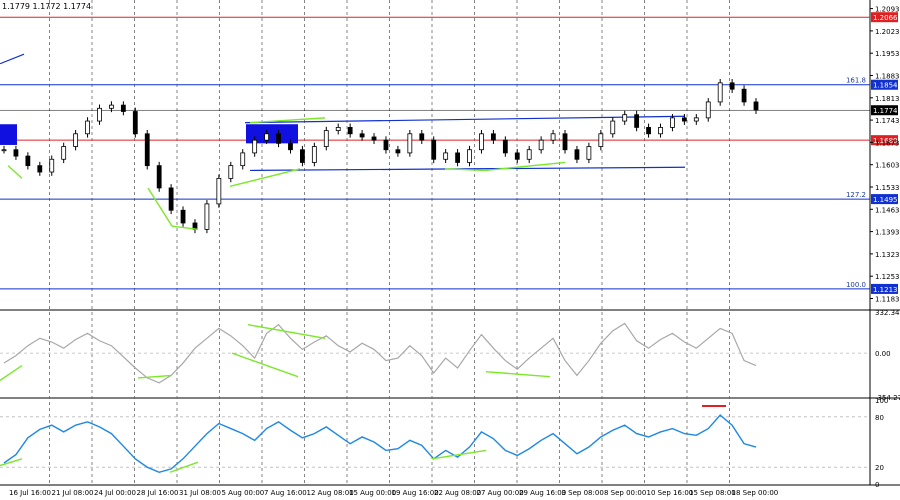  I want to click on x-tick-label: 5 Aug 00:00, so click(243, 493).